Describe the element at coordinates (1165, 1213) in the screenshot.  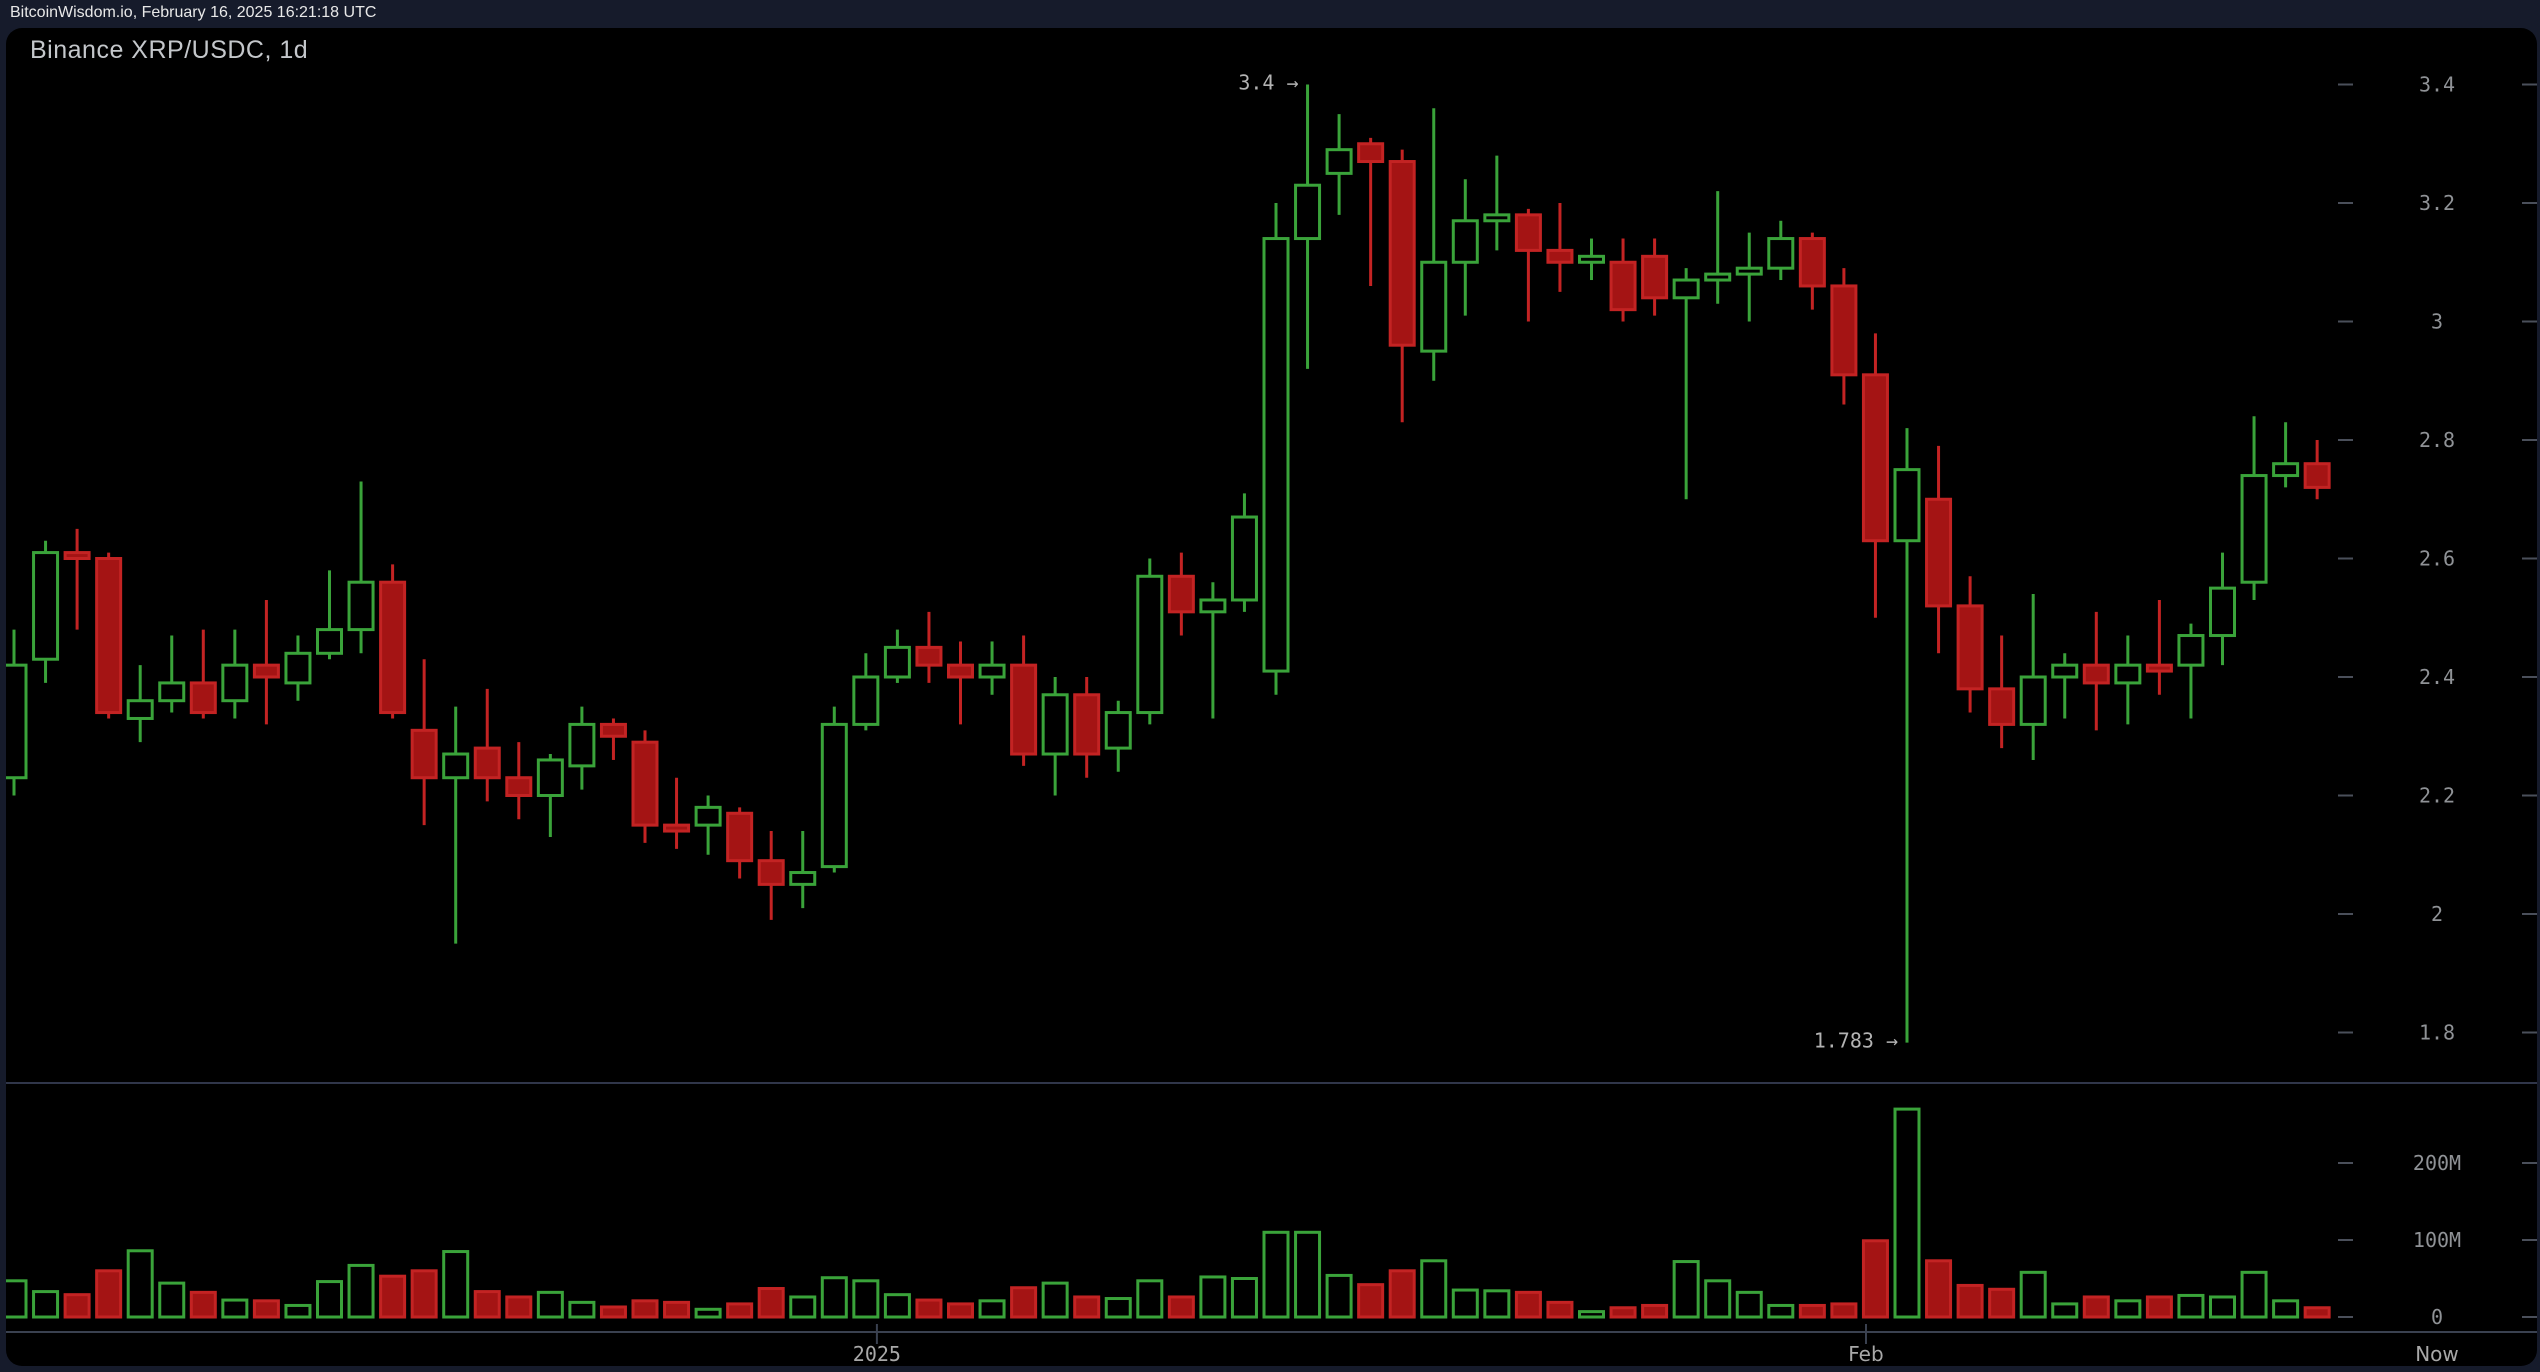
I see `volume-layer` at that location.